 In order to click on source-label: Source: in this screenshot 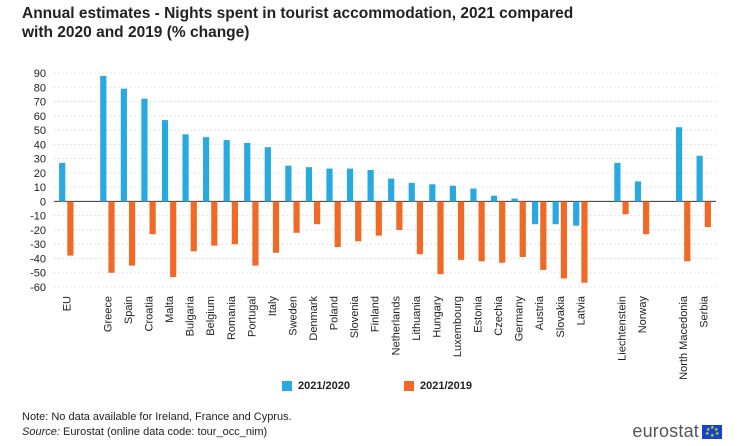, I will do `click(41, 432)`.